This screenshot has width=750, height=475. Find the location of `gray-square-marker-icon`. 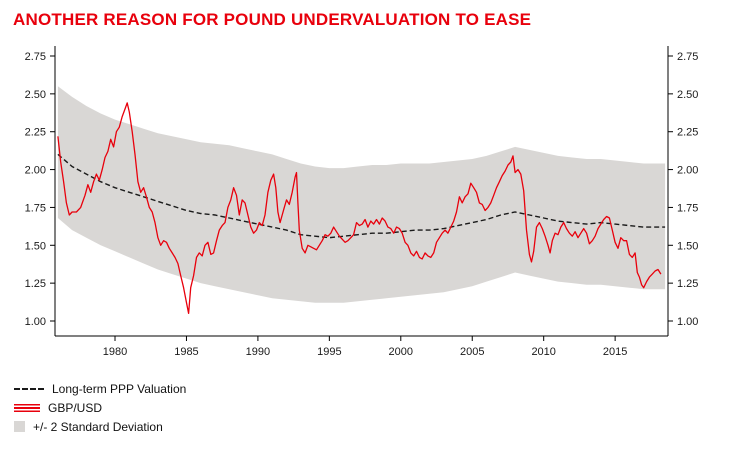

gray-square-marker-icon is located at coordinates (19, 426).